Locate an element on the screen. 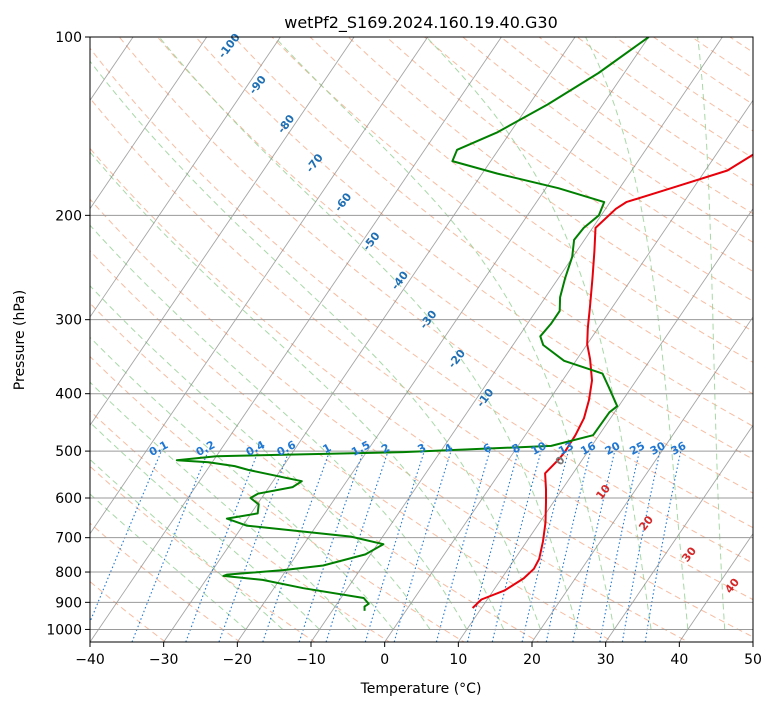 This screenshot has height=708, width=775. mixing-ratio-label: 3 is located at coordinates (421, 448).